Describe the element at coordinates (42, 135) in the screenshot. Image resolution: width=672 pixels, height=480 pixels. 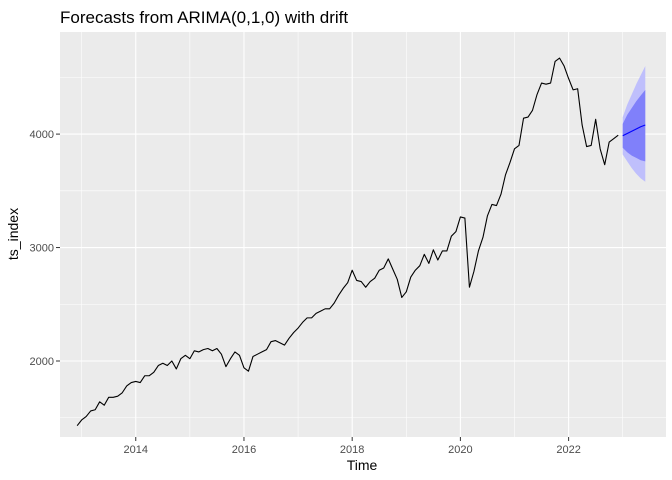
I see `y-tick-label: 4000` at that location.